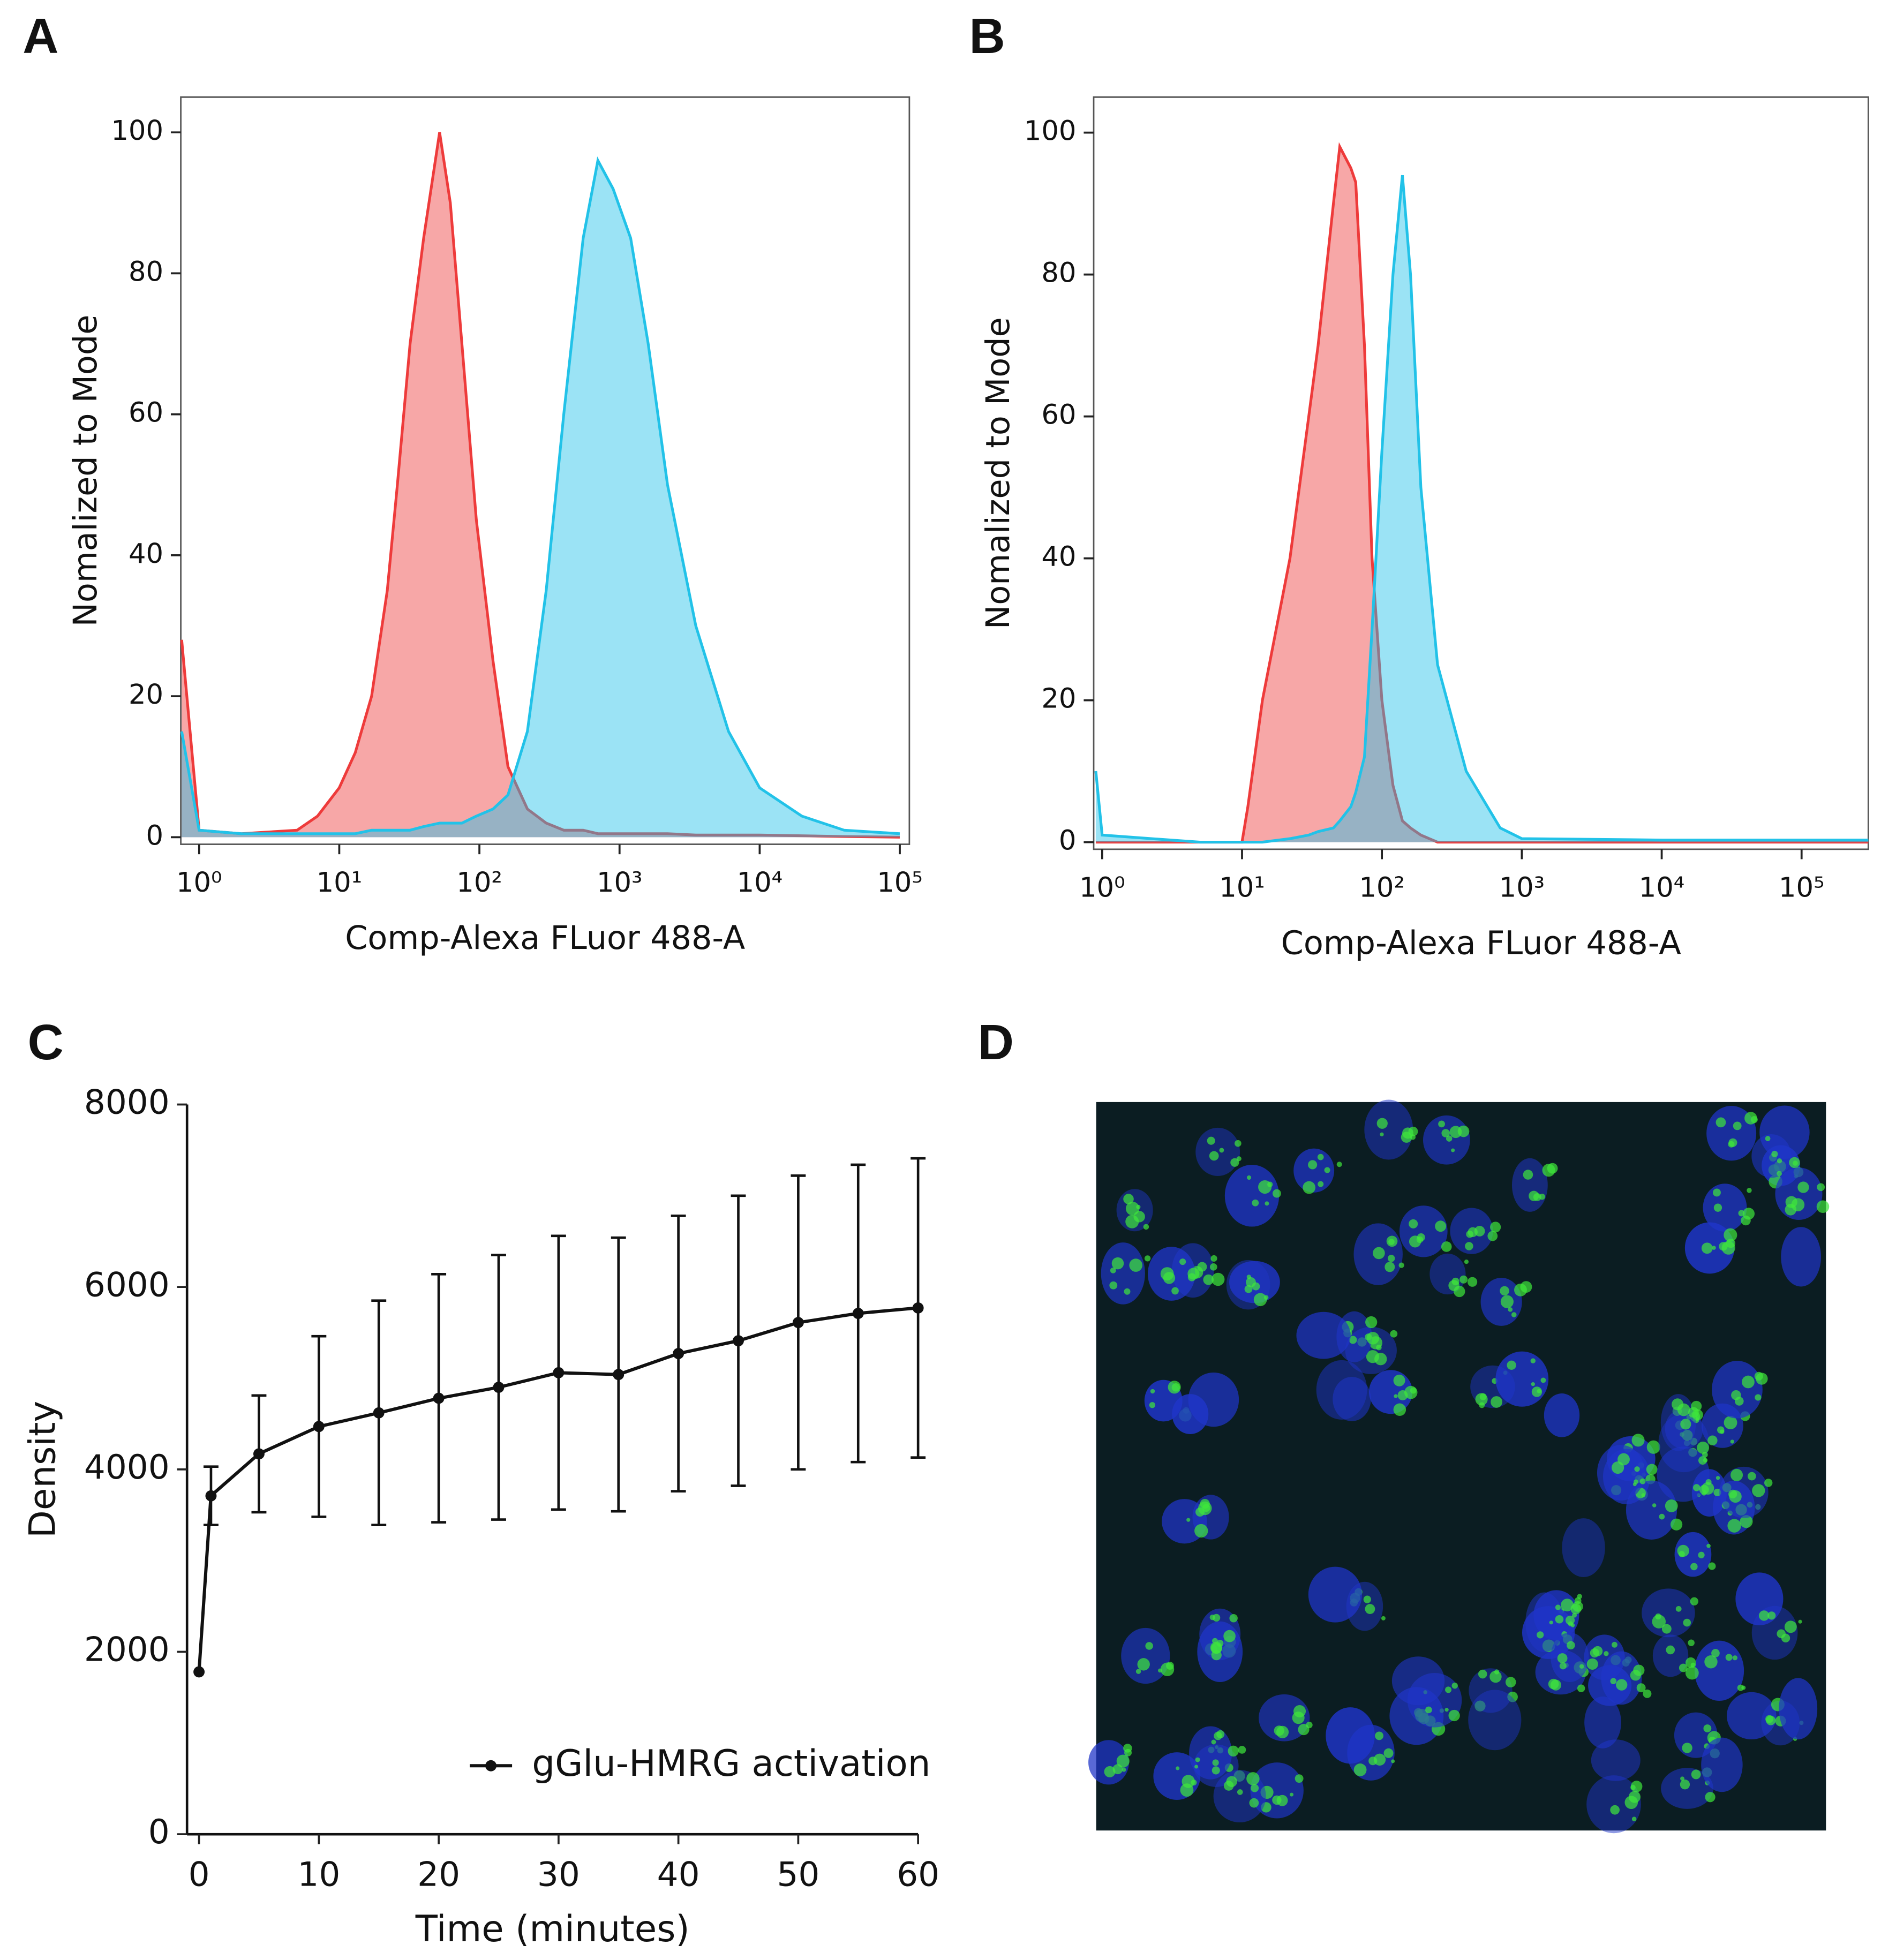 The height and width of the screenshot is (1960, 1881). Describe the element at coordinates (46, 1042) in the screenshot. I see `panel-label: C` at that location.